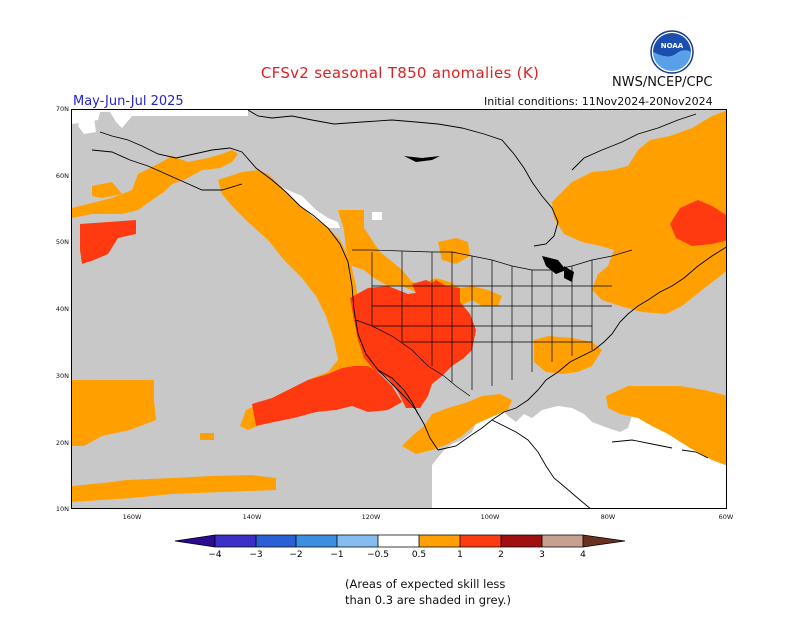 This screenshot has height=618, width=800. What do you see at coordinates (195, 541) in the screenshot?
I see `colorbar-below-min` at bounding box center [195, 541].